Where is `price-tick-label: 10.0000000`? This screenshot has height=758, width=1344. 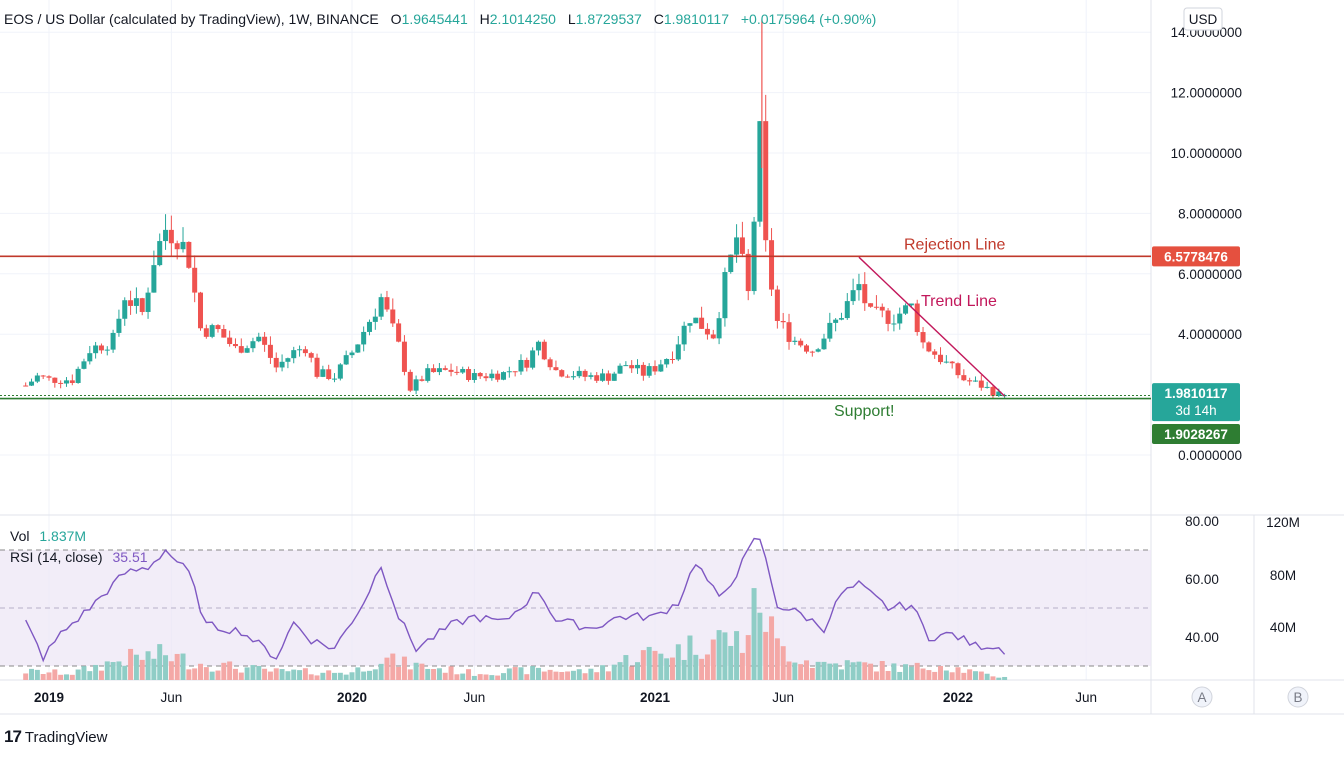
price-tick-label: 10.0000000 is located at coordinates (1206, 153).